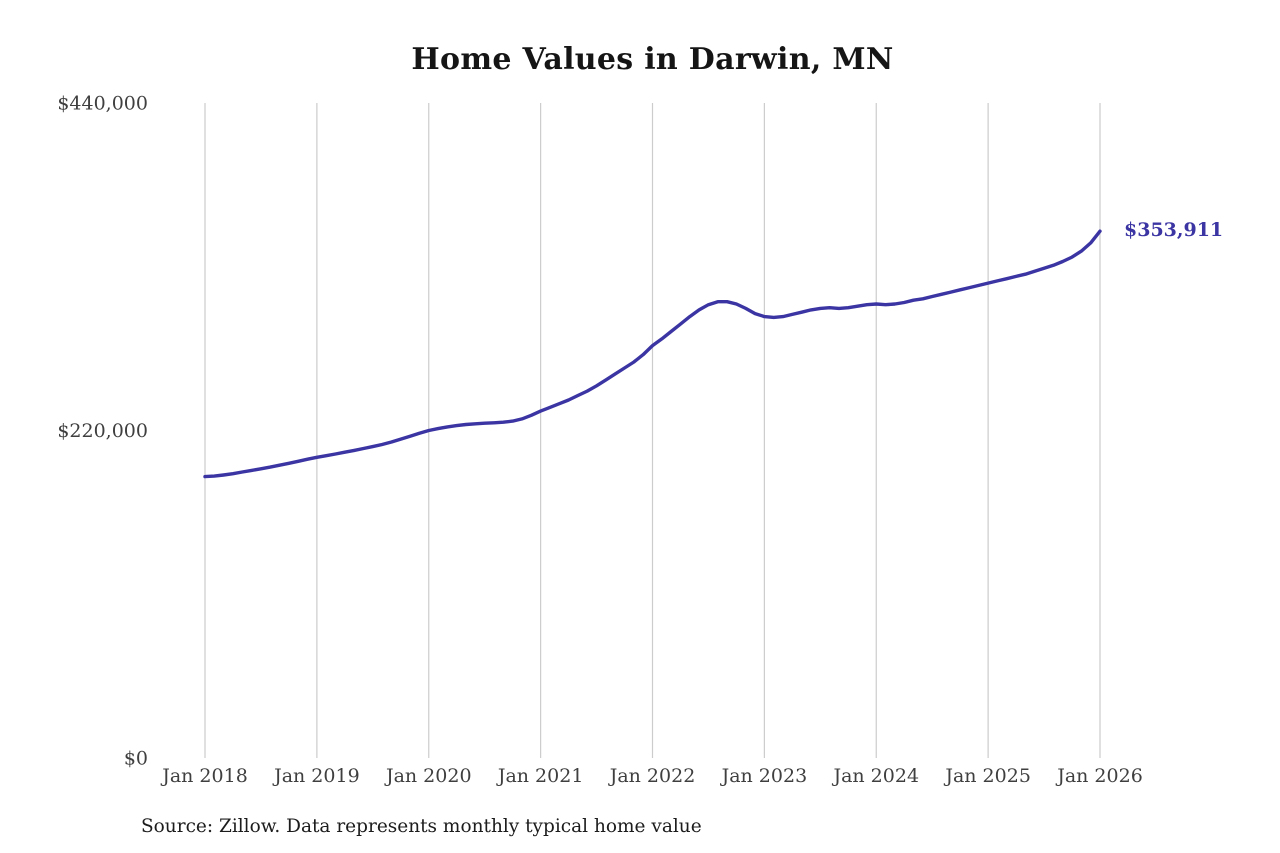 The height and width of the screenshot is (853, 1280). What do you see at coordinates (204, 776) in the screenshot?
I see `x-tick-label: Jan 2018` at bounding box center [204, 776].